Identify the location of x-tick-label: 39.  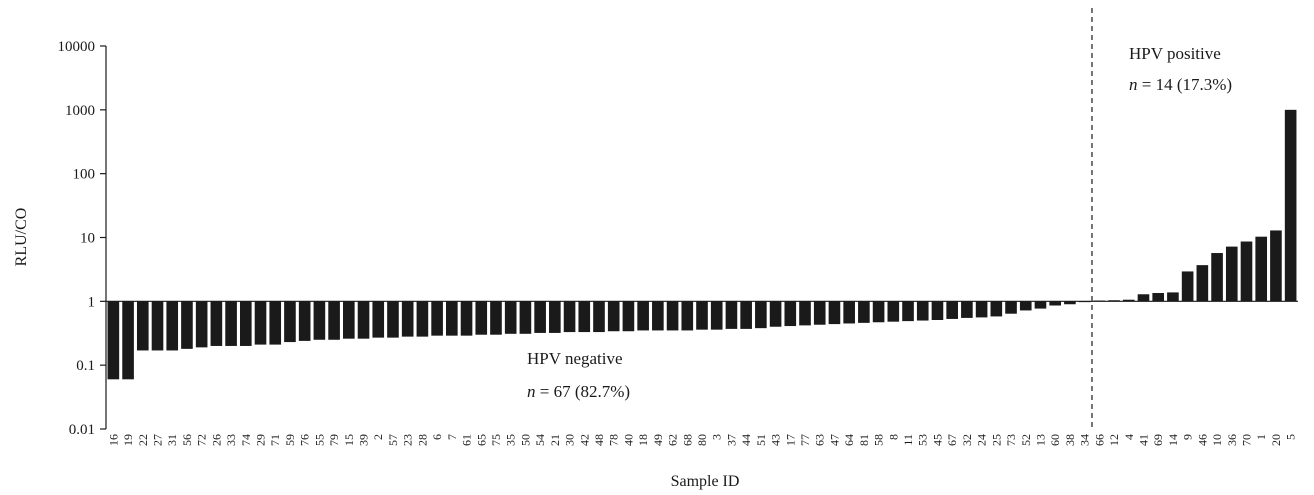
(364, 440).